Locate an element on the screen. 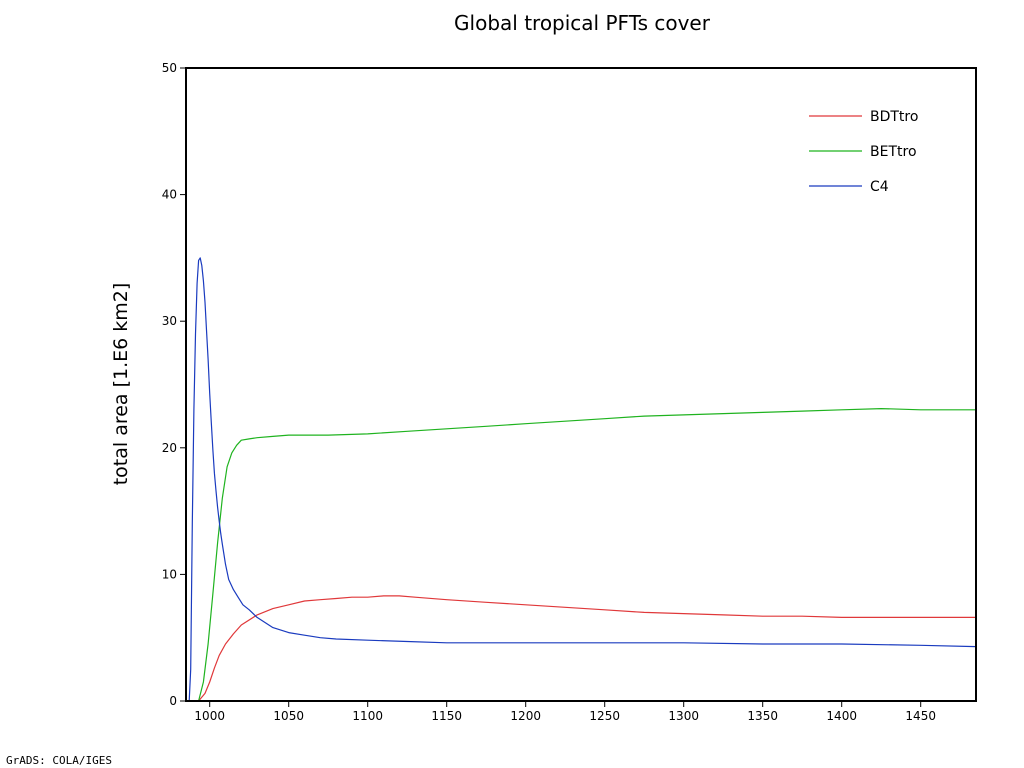 This screenshot has height=768, width=1024. y-tick-label: 10 is located at coordinates (169, 574).